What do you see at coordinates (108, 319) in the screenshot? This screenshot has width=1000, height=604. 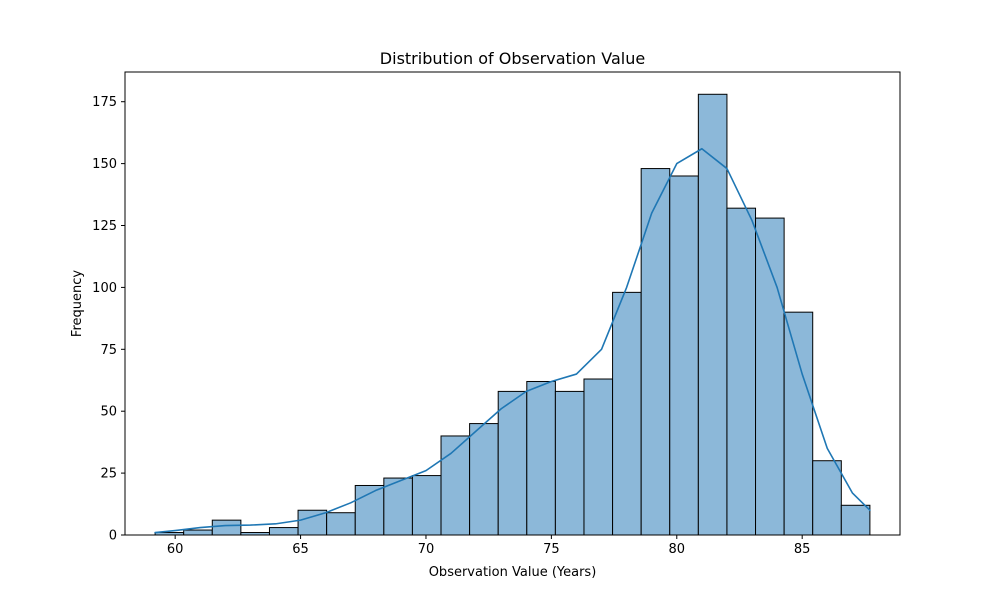 I see `y-axis: 0 25 50 75 100 125 150 175` at bounding box center [108, 319].